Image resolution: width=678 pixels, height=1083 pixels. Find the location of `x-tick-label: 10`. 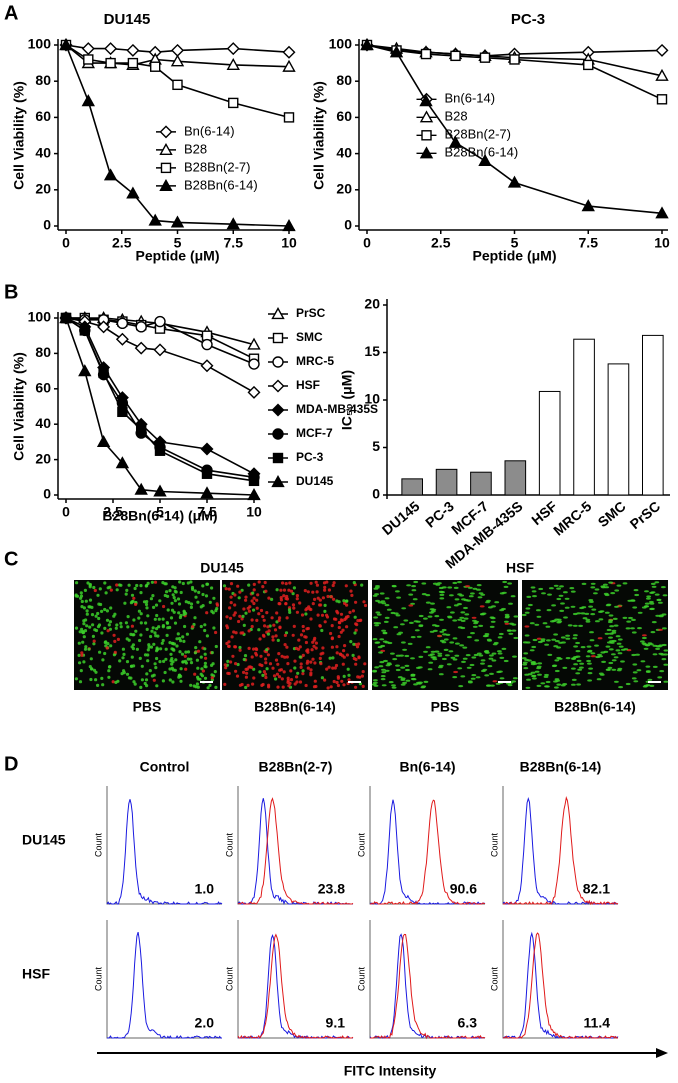

x-tick-label: 10 is located at coordinates (254, 512).